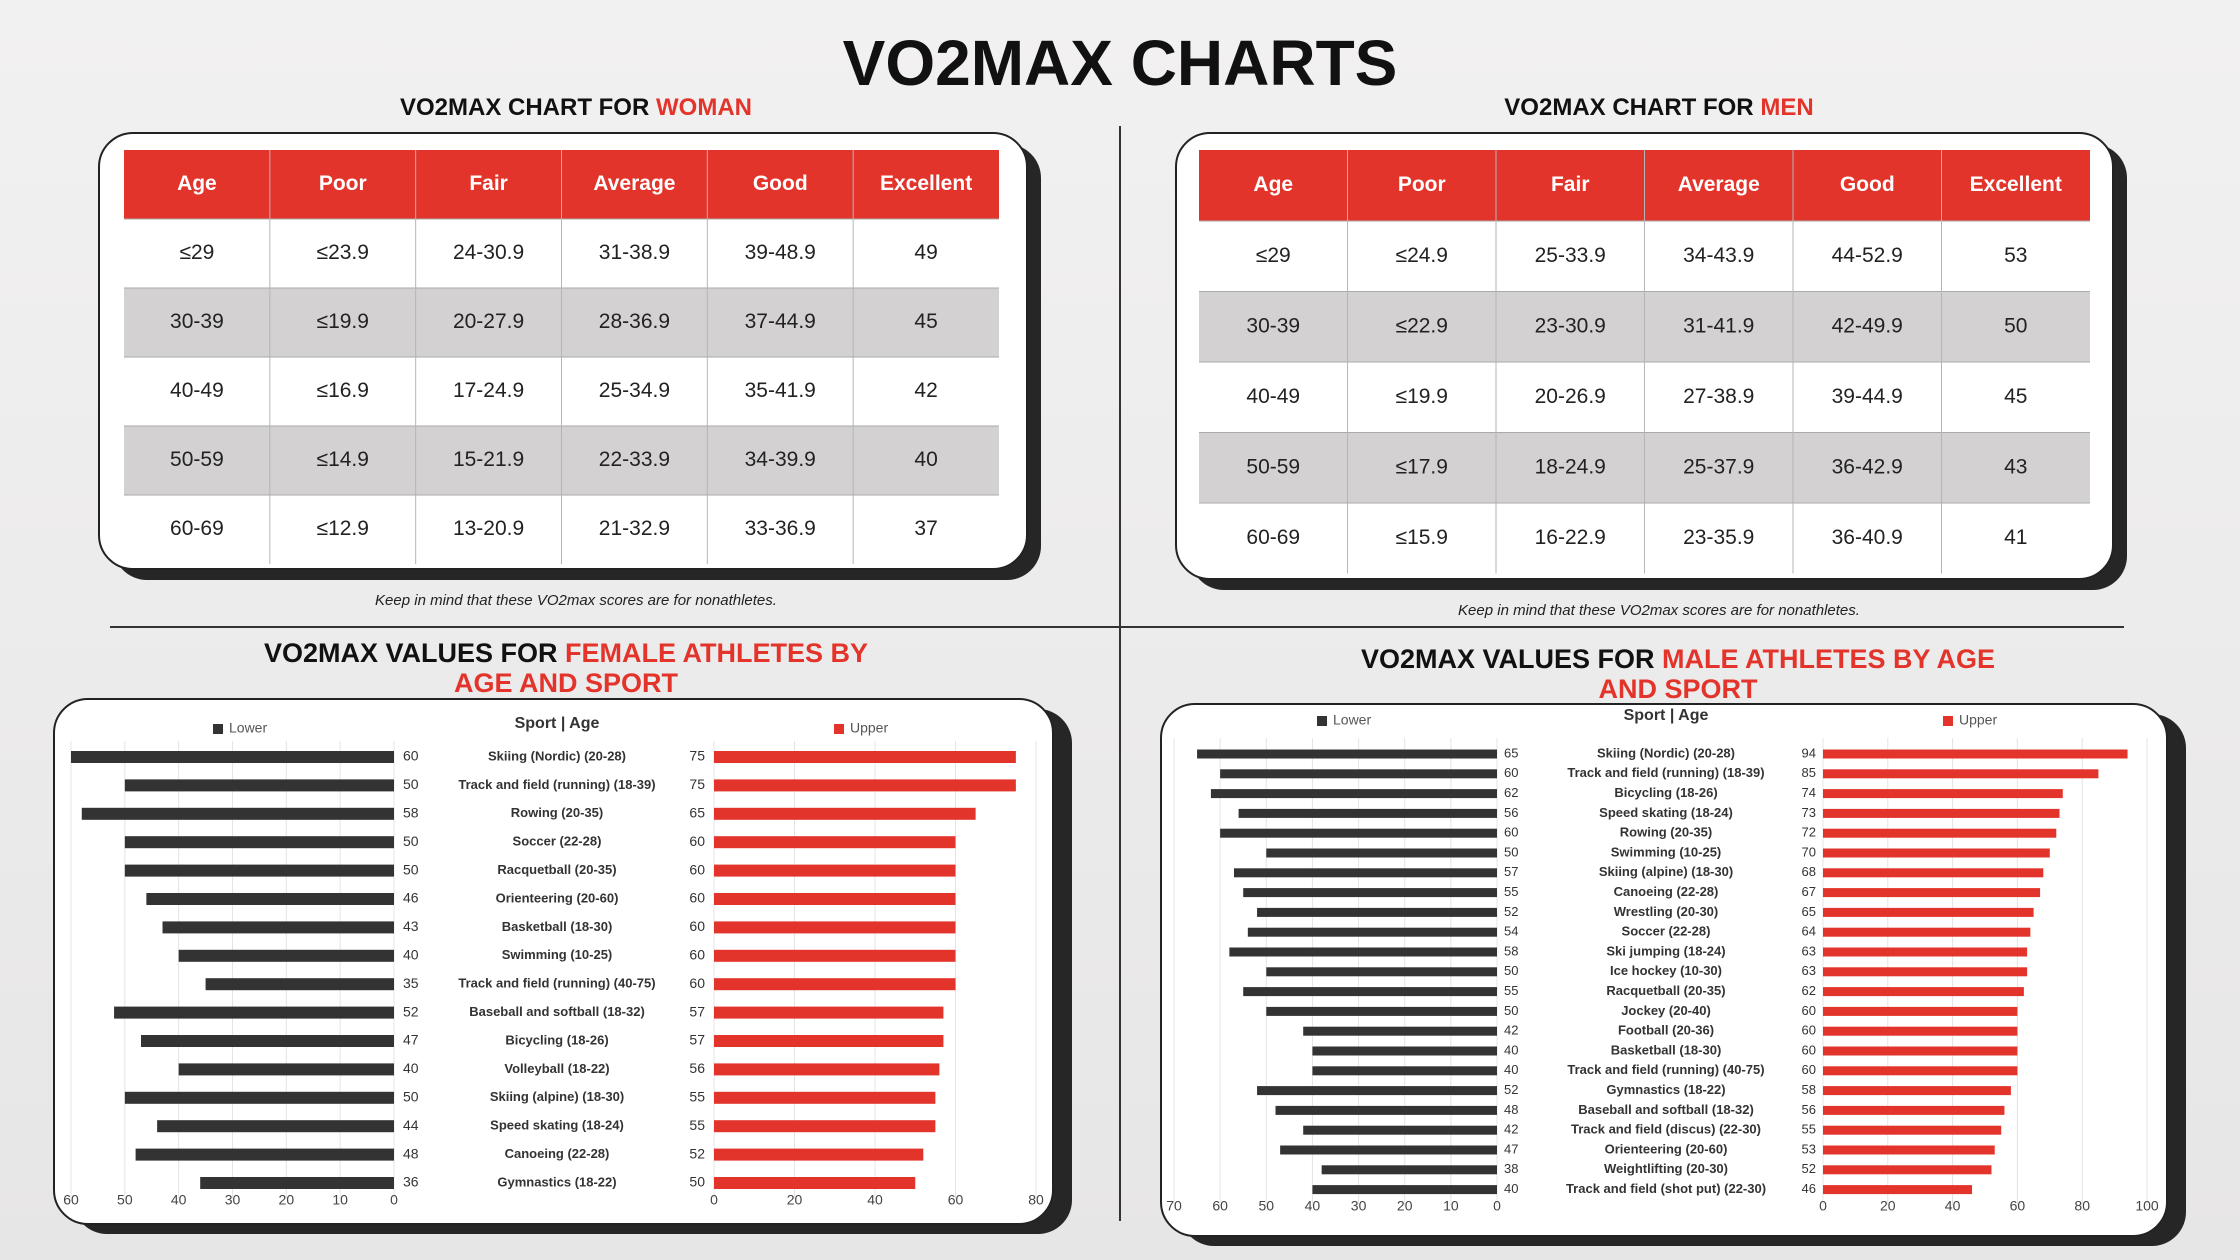  What do you see at coordinates (780, 252) in the screenshot?
I see `table-cell: 39-48.9` at bounding box center [780, 252].